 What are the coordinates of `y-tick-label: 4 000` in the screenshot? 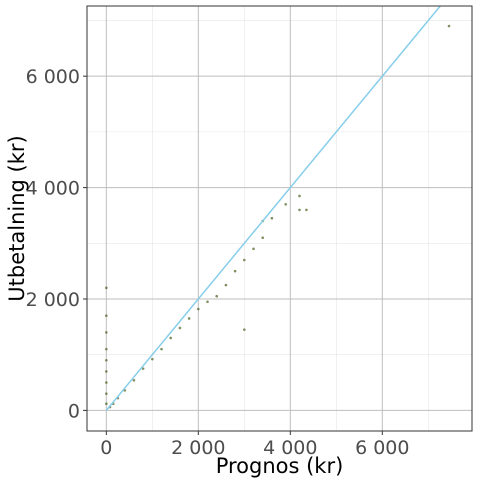 It's located at (53, 189).